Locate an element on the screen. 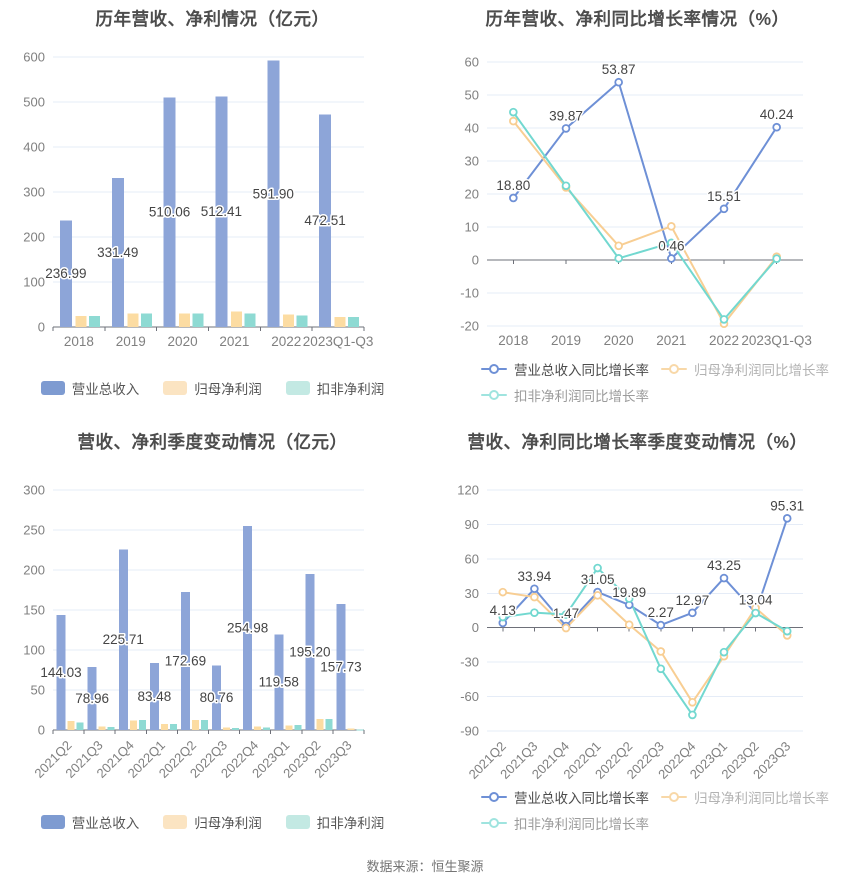 The height and width of the screenshot is (891, 850). bar-value-label: 172.69 is located at coordinates (185, 660).